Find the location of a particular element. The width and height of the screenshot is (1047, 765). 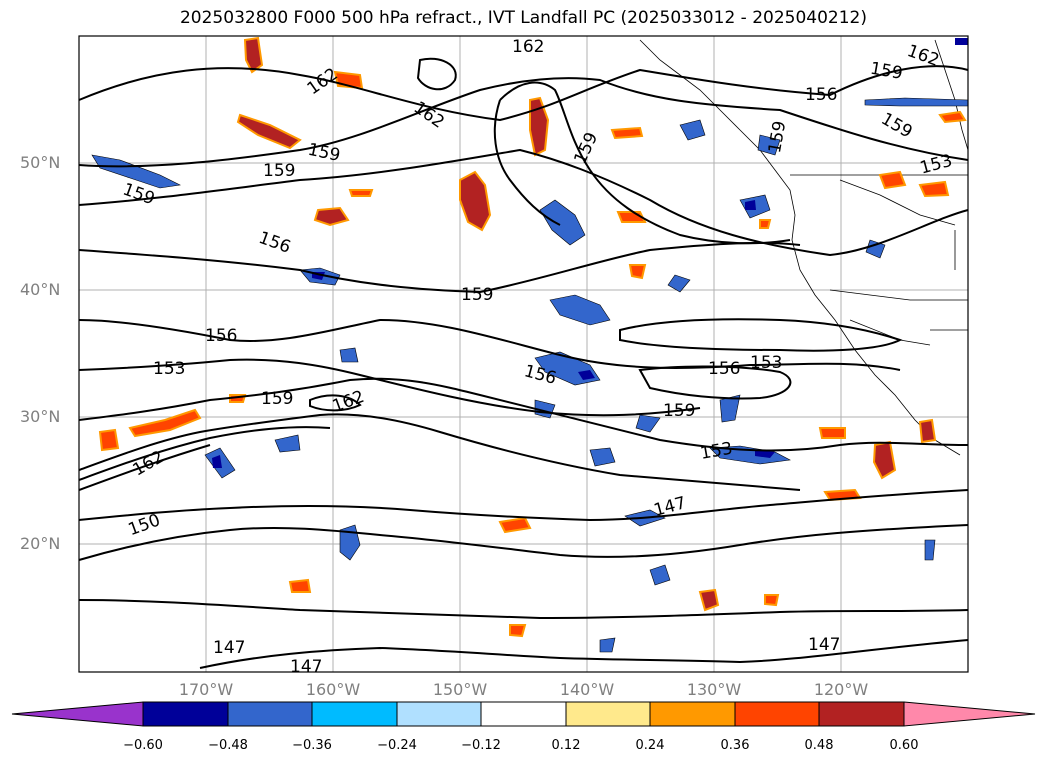

colorbar-tick: −0.48 is located at coordinates (228, 745).